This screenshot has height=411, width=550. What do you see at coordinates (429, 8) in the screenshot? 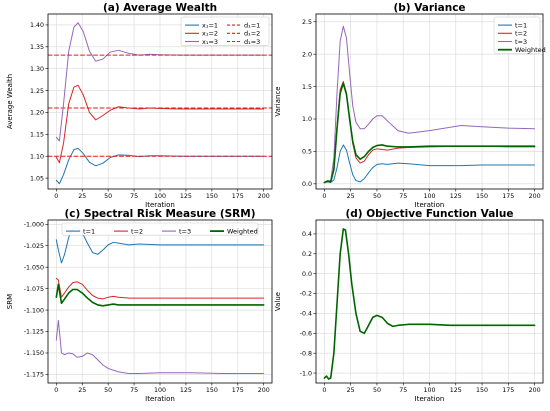
I see `chart-title: (b) Variance` at bounding box center [429, 8].